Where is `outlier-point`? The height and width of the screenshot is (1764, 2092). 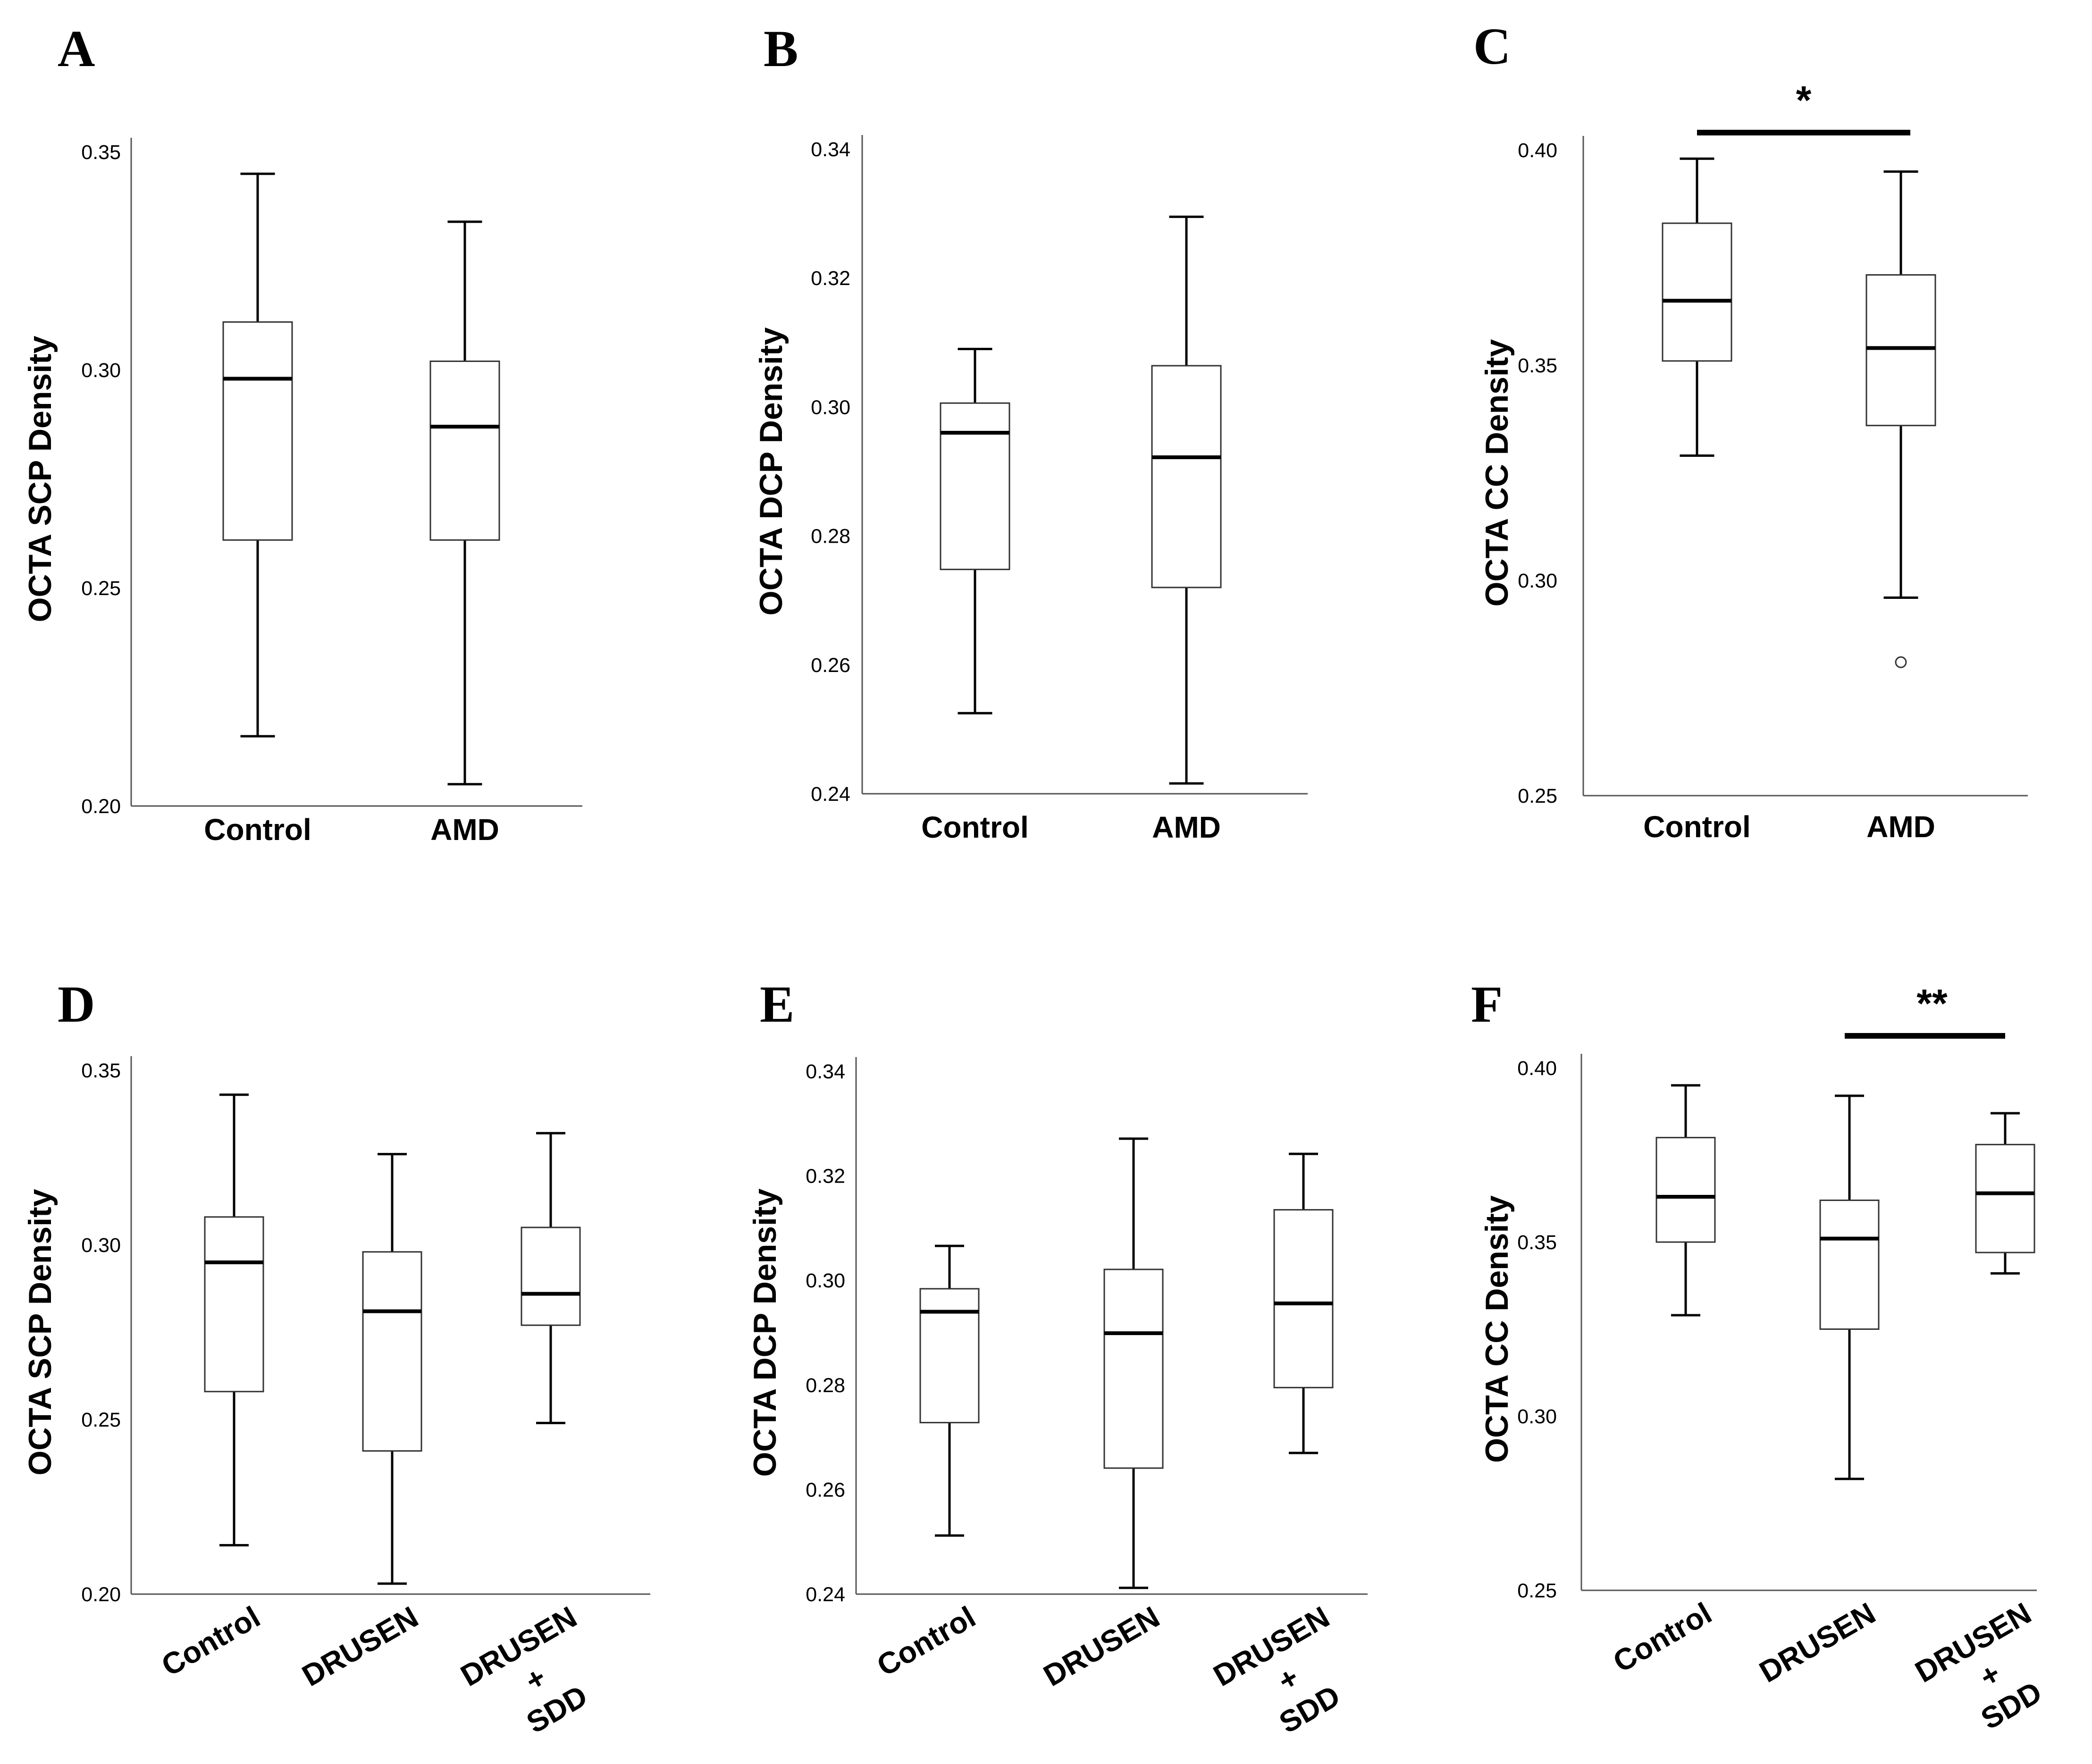 outlier-point is located at coordinates (1901, 662).